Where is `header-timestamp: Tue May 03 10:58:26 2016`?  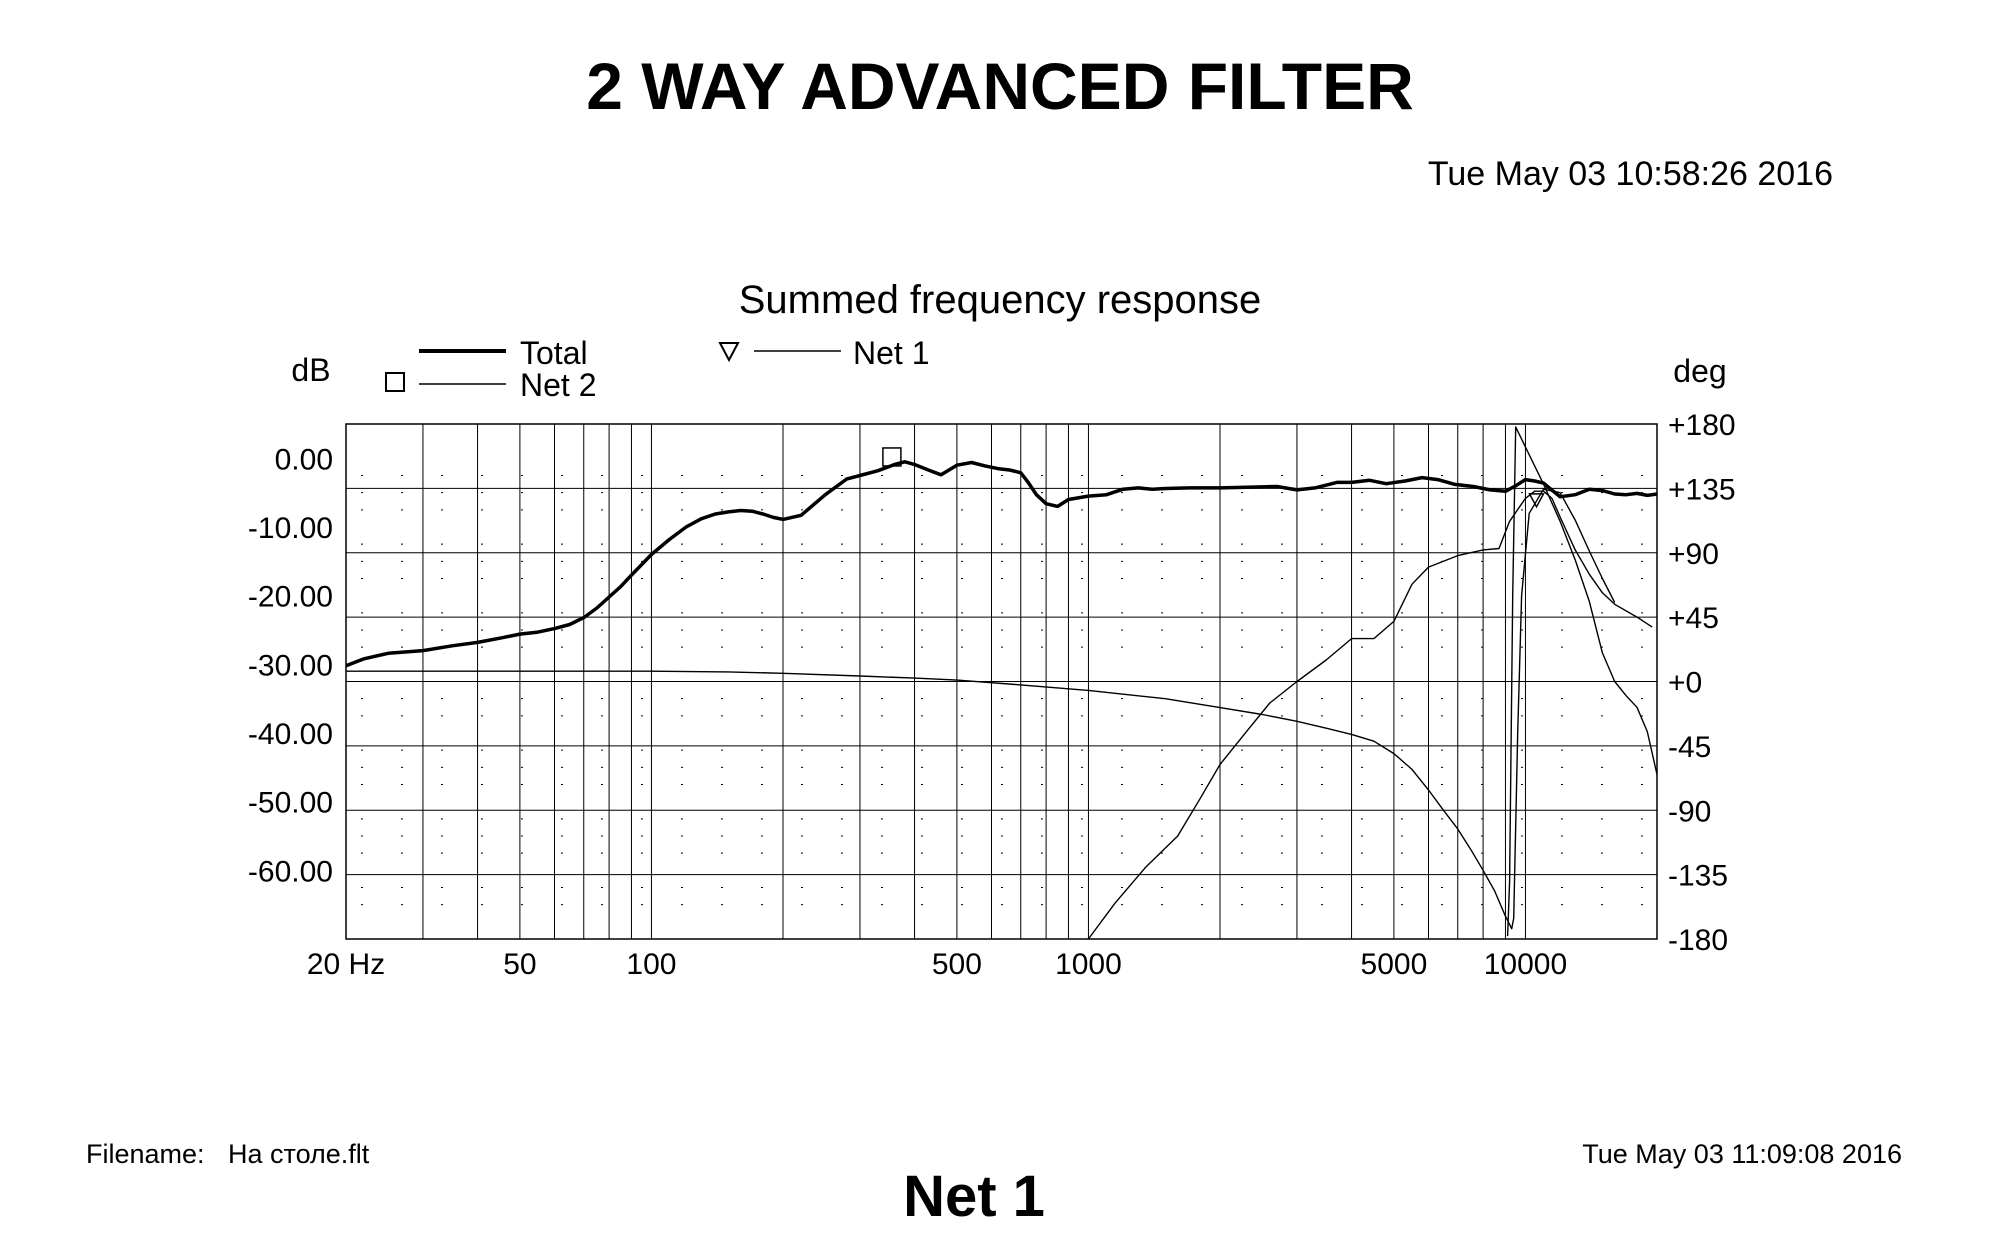 header-timestamp: Tue May 03 10:58:26 2016 is located at coordinates (1630, 174).